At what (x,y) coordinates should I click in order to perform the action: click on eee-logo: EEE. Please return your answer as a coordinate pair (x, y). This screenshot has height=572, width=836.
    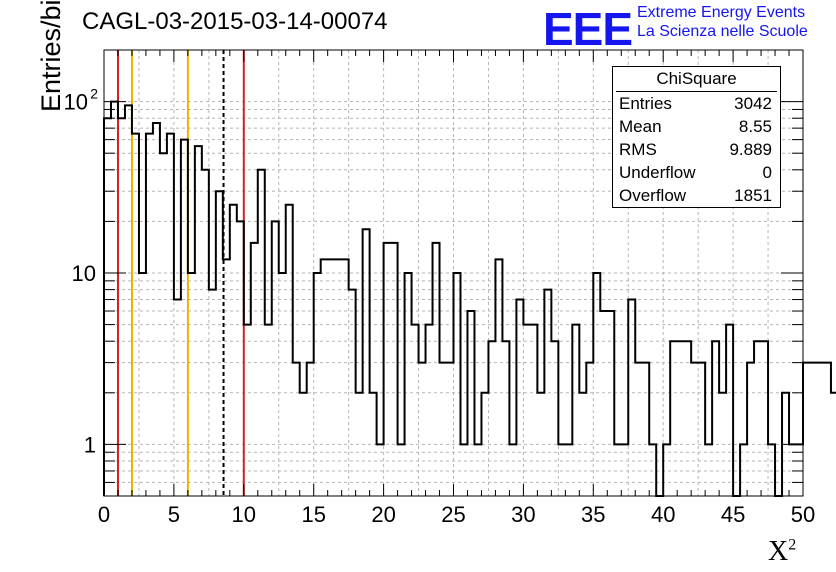
    Looking at the image, I should click on (588, 29).